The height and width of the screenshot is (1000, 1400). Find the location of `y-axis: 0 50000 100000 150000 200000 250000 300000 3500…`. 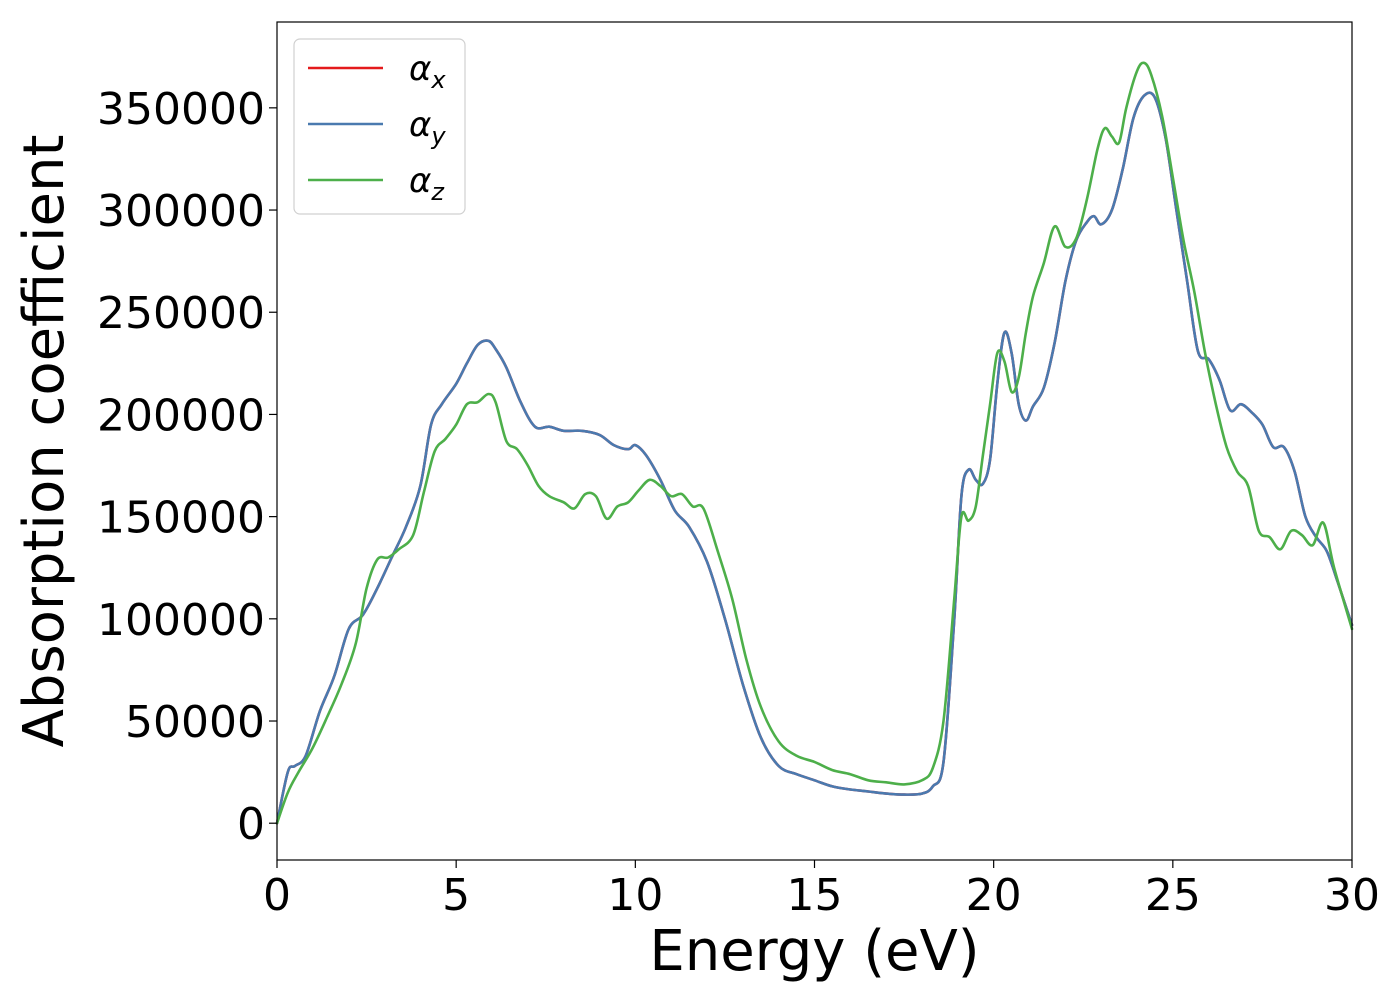

y-axis: 0 50000 100000 150000 200000 250000 300000 3500… is located at coordinates (187, 467).